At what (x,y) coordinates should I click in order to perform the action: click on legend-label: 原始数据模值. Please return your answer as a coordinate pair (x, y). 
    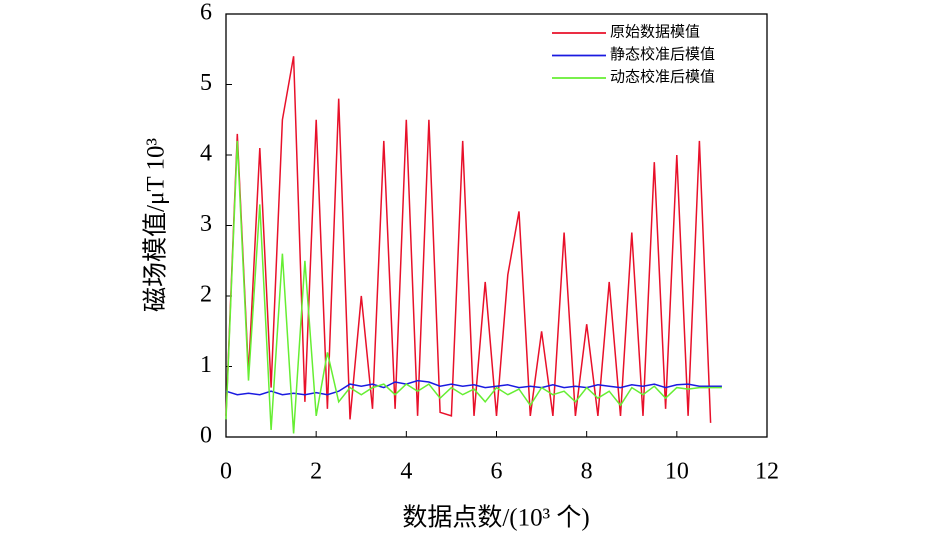
    Looking at the image, I should click on (655, 31).